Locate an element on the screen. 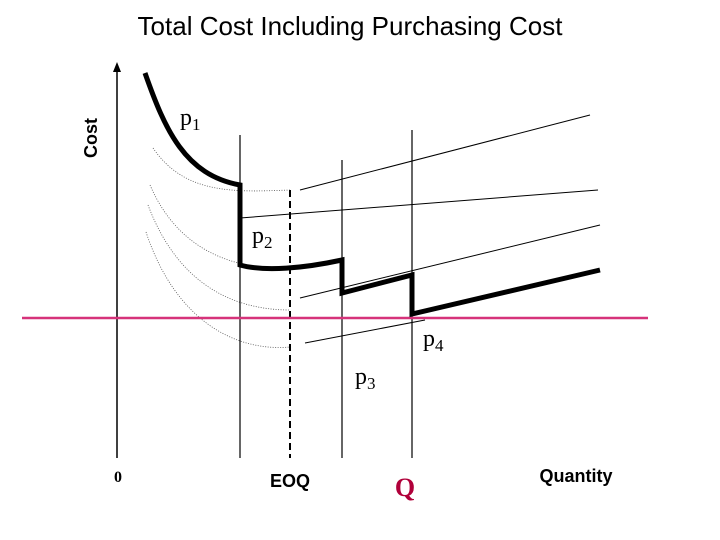  diagram-title: Total Cost Including Purchasing Cost is located at coordinates (351, 26).